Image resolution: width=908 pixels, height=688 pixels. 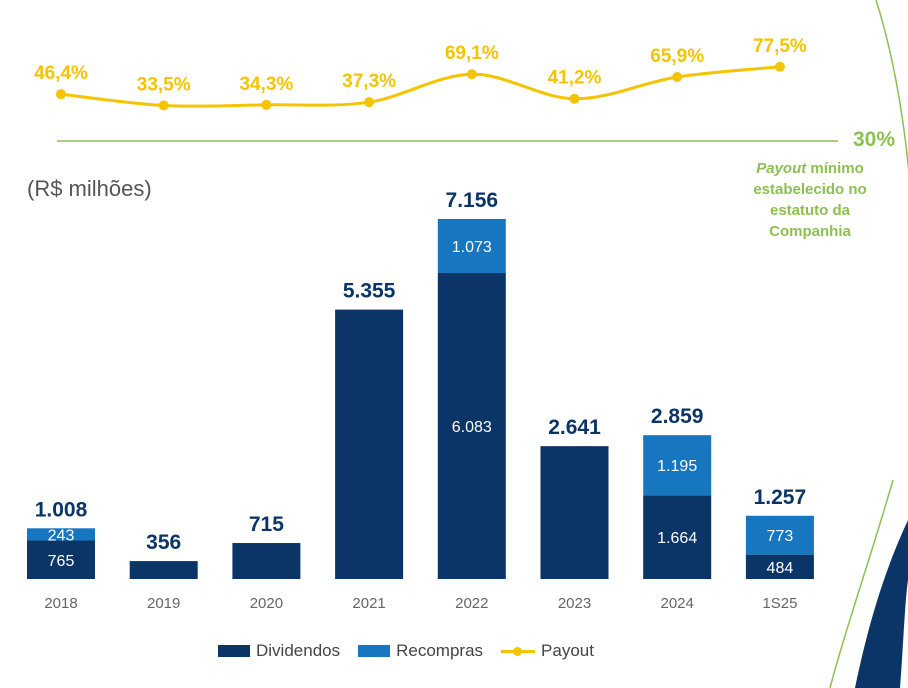 I want to click on legend-label: Dividendos, so click(x=298, y=650).